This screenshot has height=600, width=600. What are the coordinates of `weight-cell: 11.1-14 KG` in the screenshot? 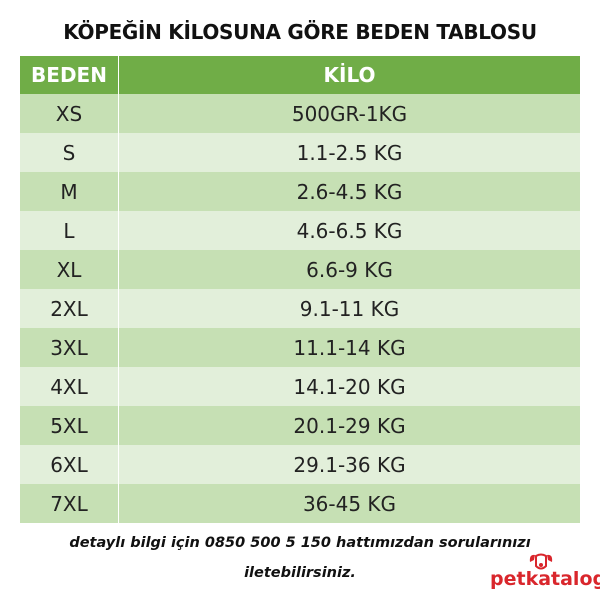 It's located at (349, 347).